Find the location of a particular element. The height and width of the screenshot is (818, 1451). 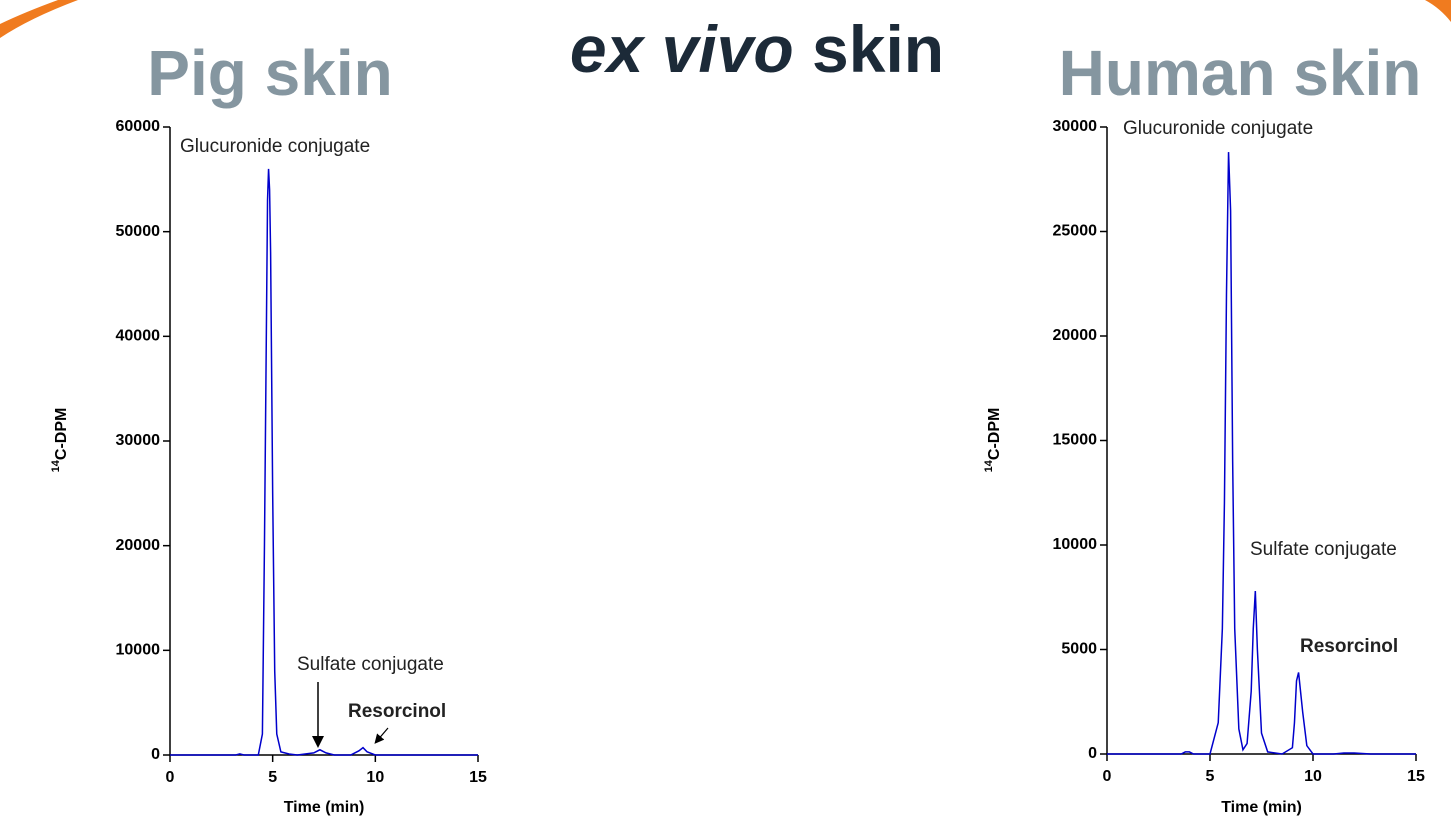

title-plain: skin is located at coordinates (878, 49).